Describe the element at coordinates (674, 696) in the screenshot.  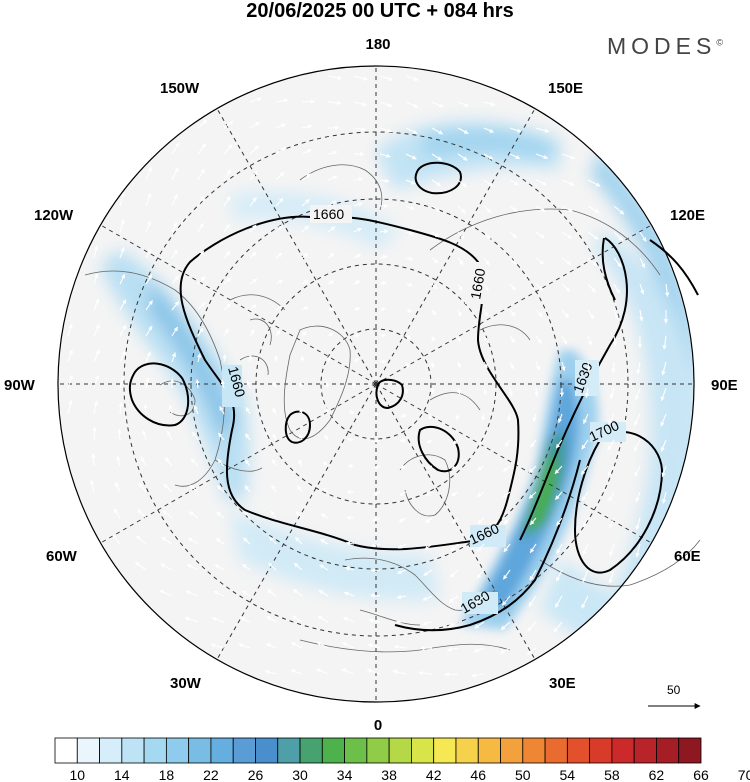
I see `reference-vector: 50` at that location.